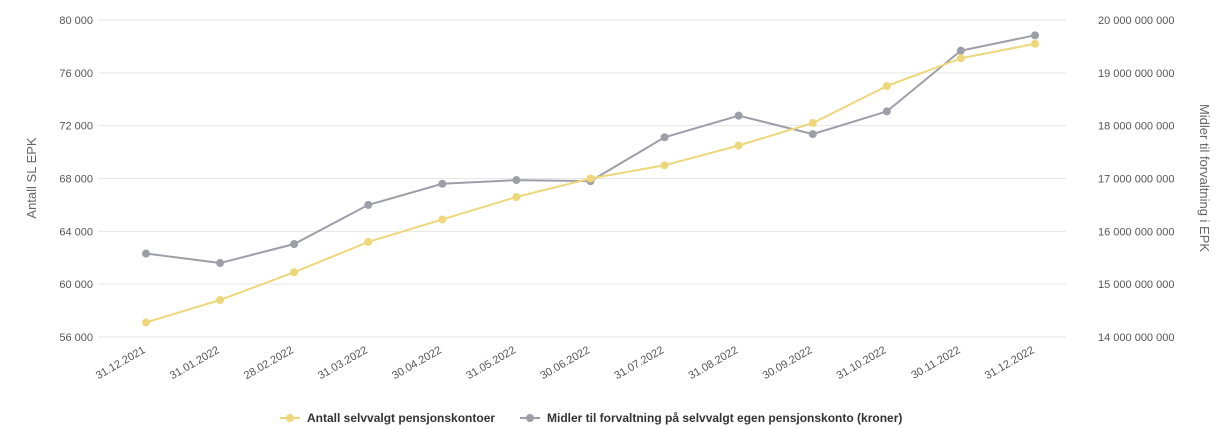 This screenshot has width=1216, height=429. What do you see at coordinates (1136, 338) in the screenshot?
I see `right-tick-label: 14 000 000 000` at bounding box center [1136, 338].